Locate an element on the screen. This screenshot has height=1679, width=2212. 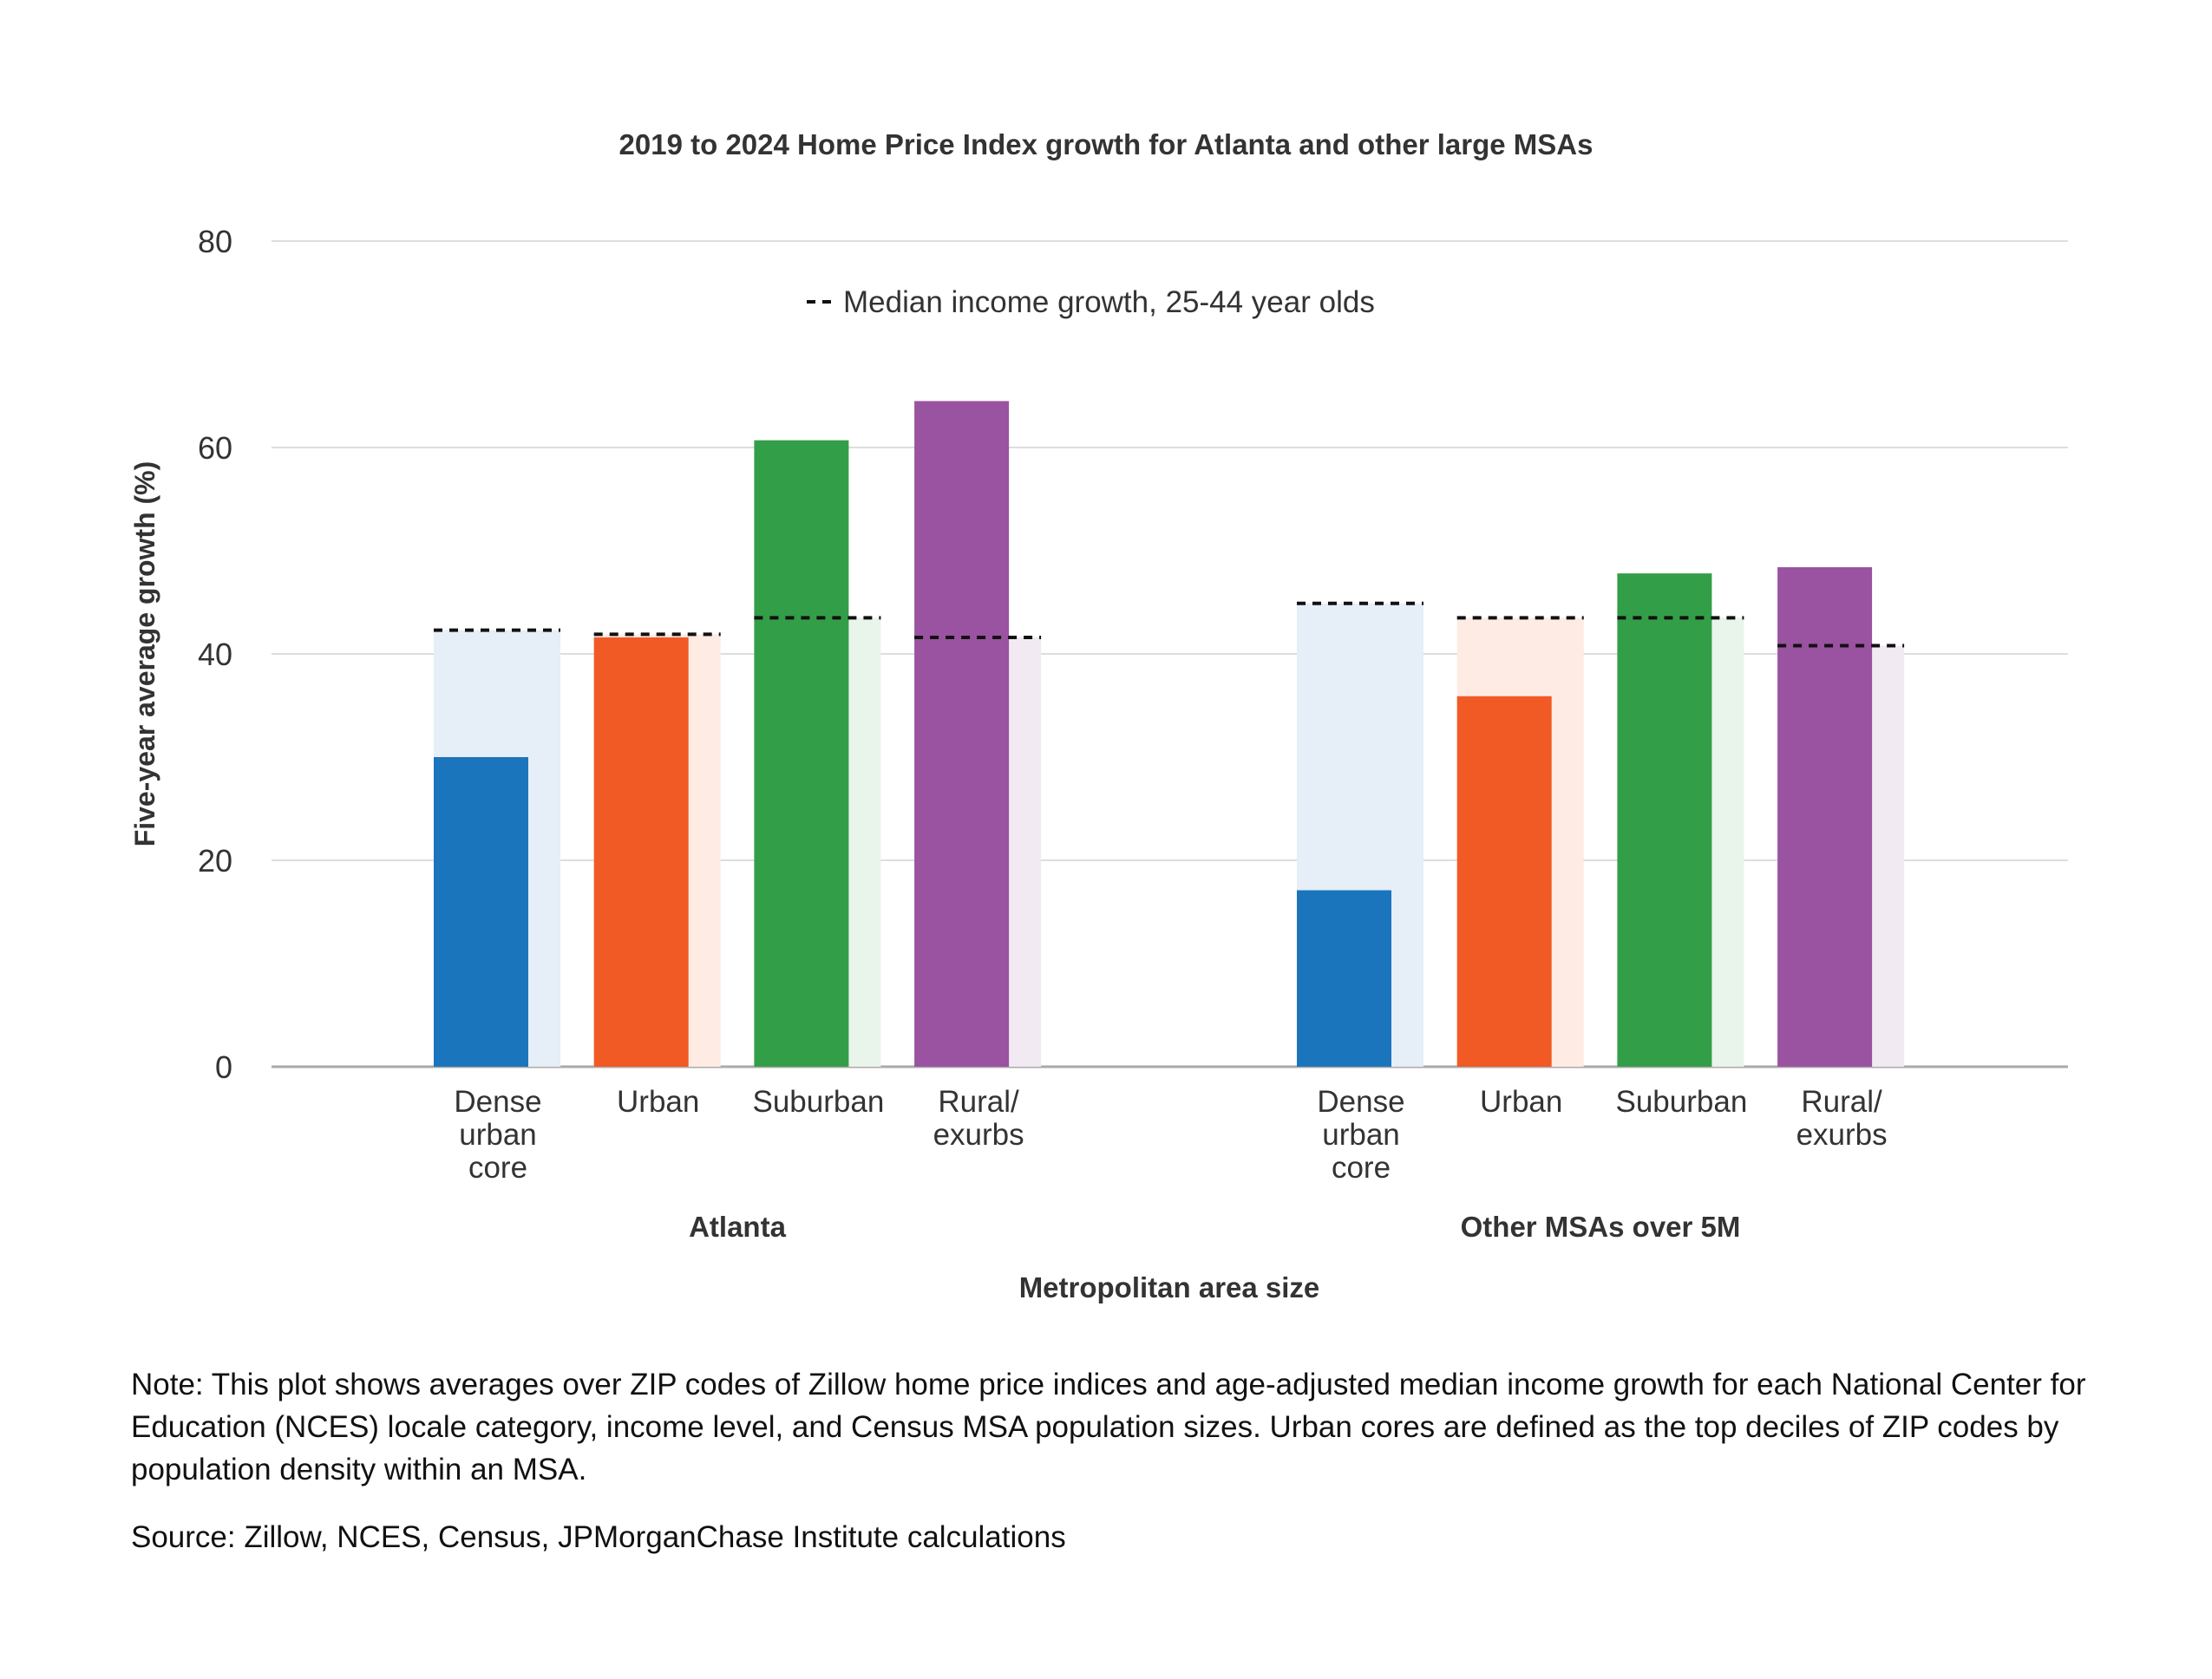
legend-label: Median income growth, 25-44 year olds is located at coordinates (1109, 302).